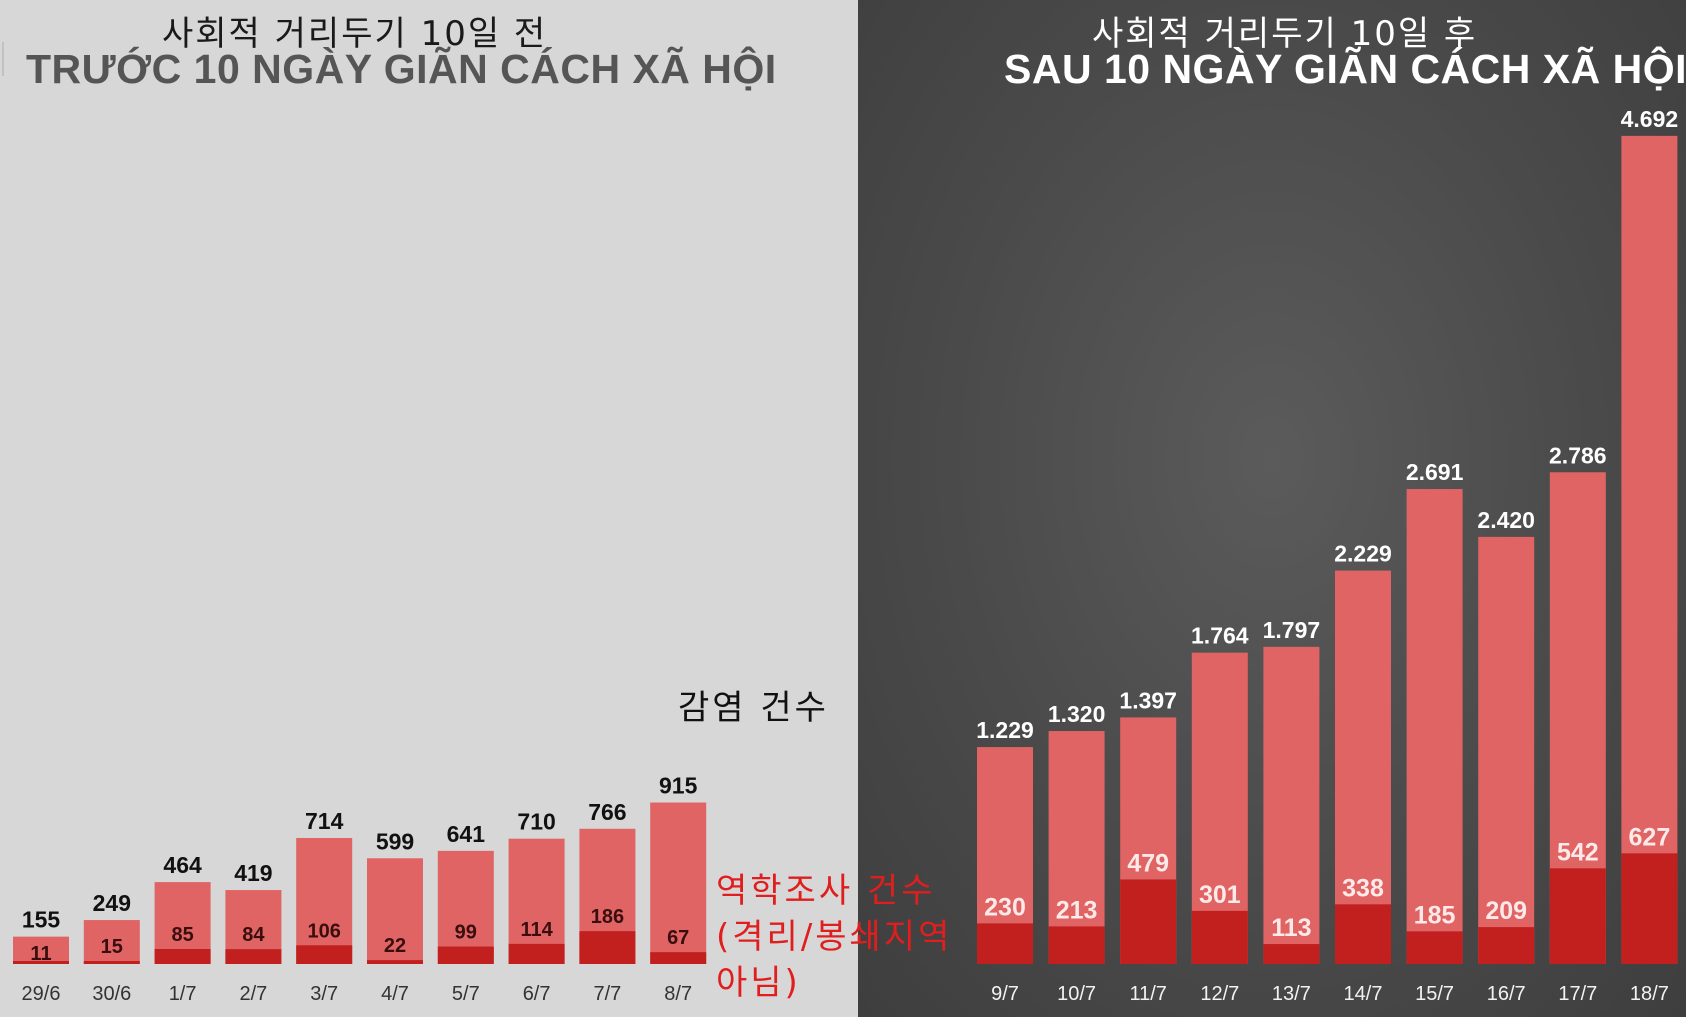  Describe the element at coordinates (1148, 863) in the screenshot. I see `epi-value-label: 479` at that location.